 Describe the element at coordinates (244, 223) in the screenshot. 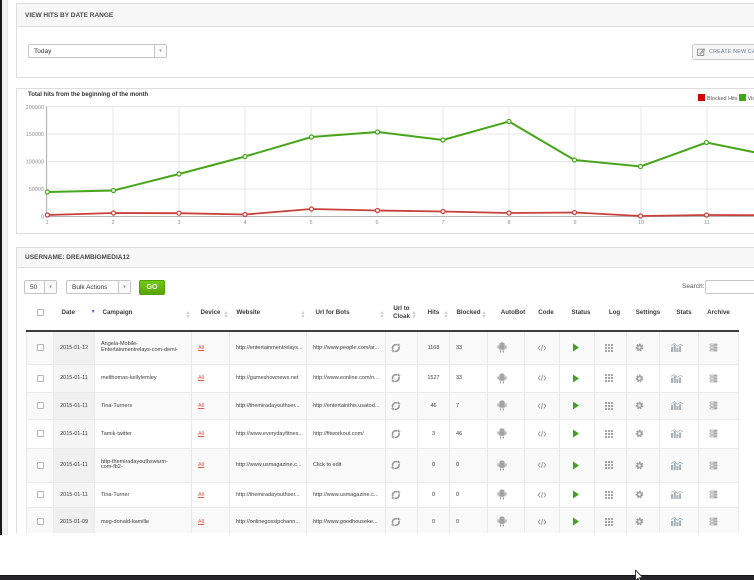

I see `svg-text: 4` at that location.